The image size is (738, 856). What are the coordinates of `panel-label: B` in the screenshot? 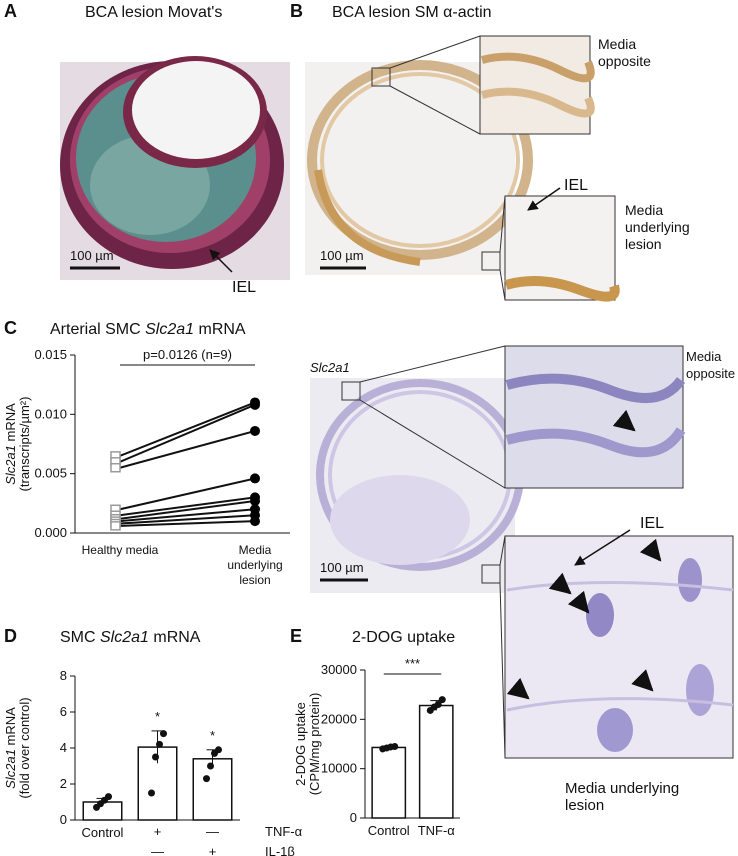 It's located at (296, 11).